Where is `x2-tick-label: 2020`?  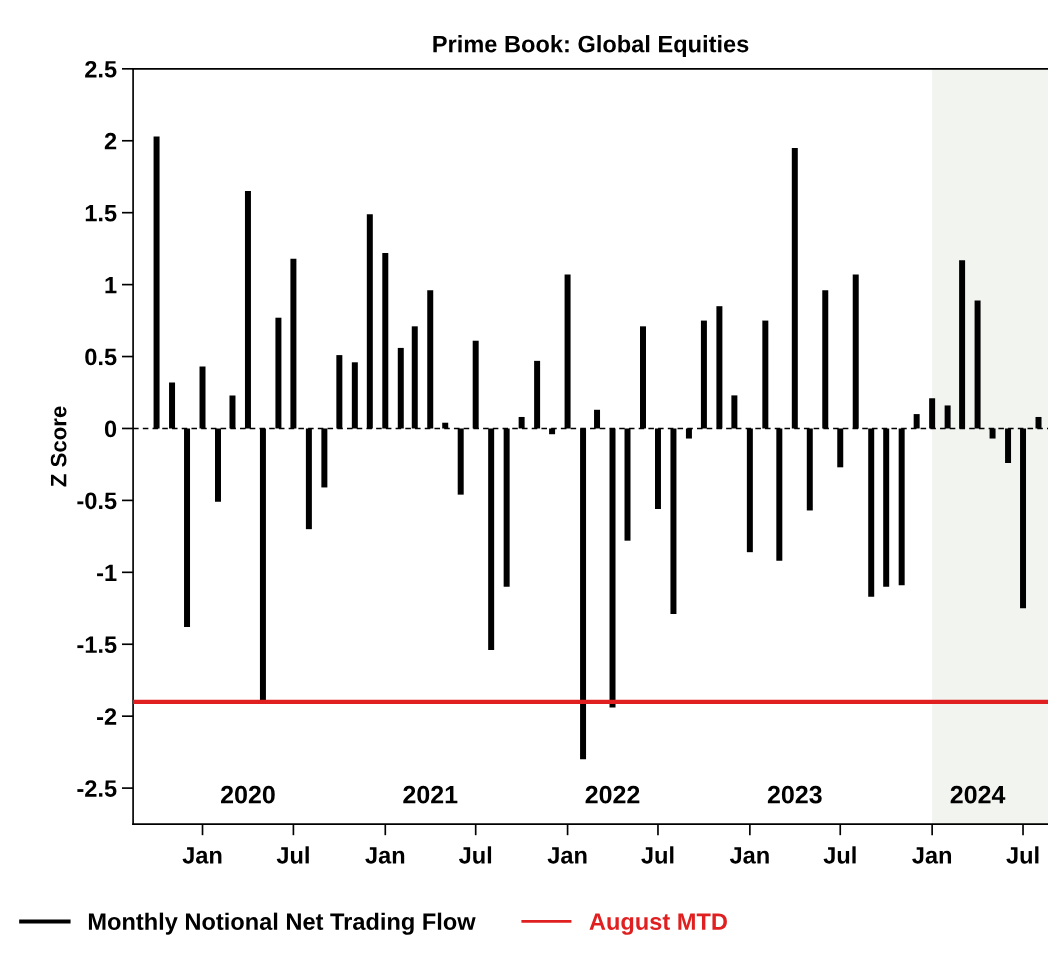
x2-tick-label: 2020 is located at coordinates (248, 794).